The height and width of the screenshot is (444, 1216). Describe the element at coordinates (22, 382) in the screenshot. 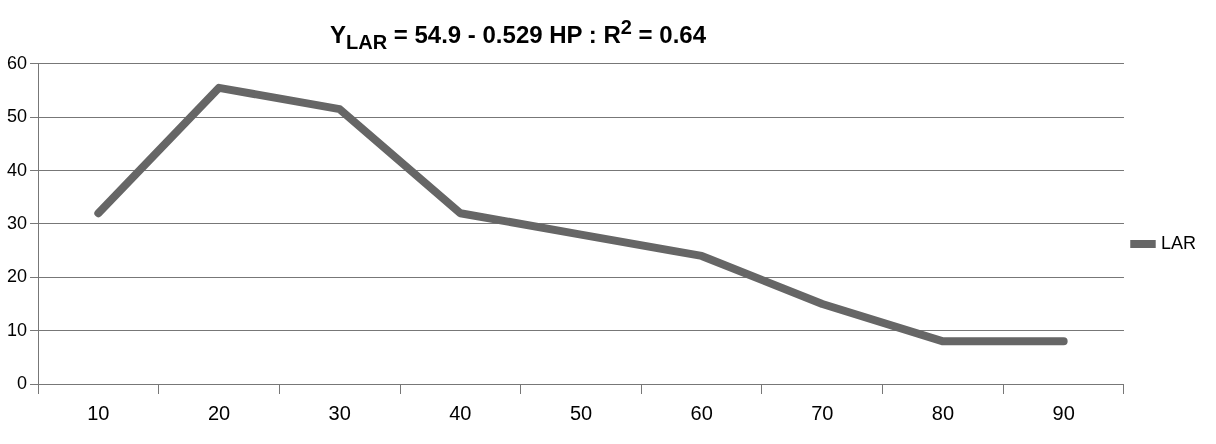

I see `y-tick-label: 0` at that location.